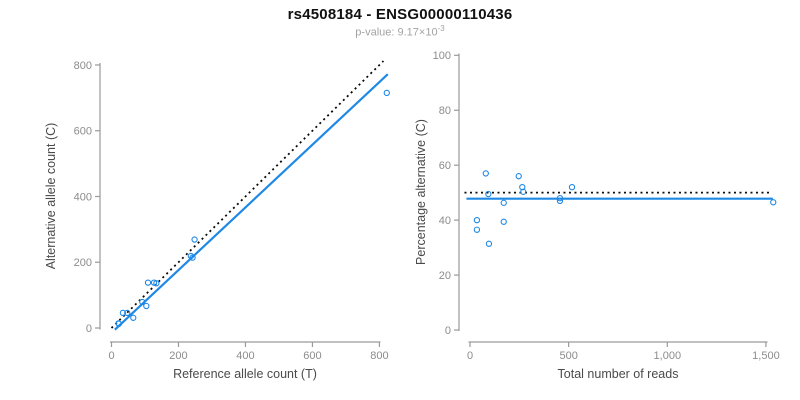 The width and height of the screenshot is (800, 400). What do you see at coordinates (245, 356) in the screenshot?
I see `x-tick-label: 400` at bounding box center [245, 356].